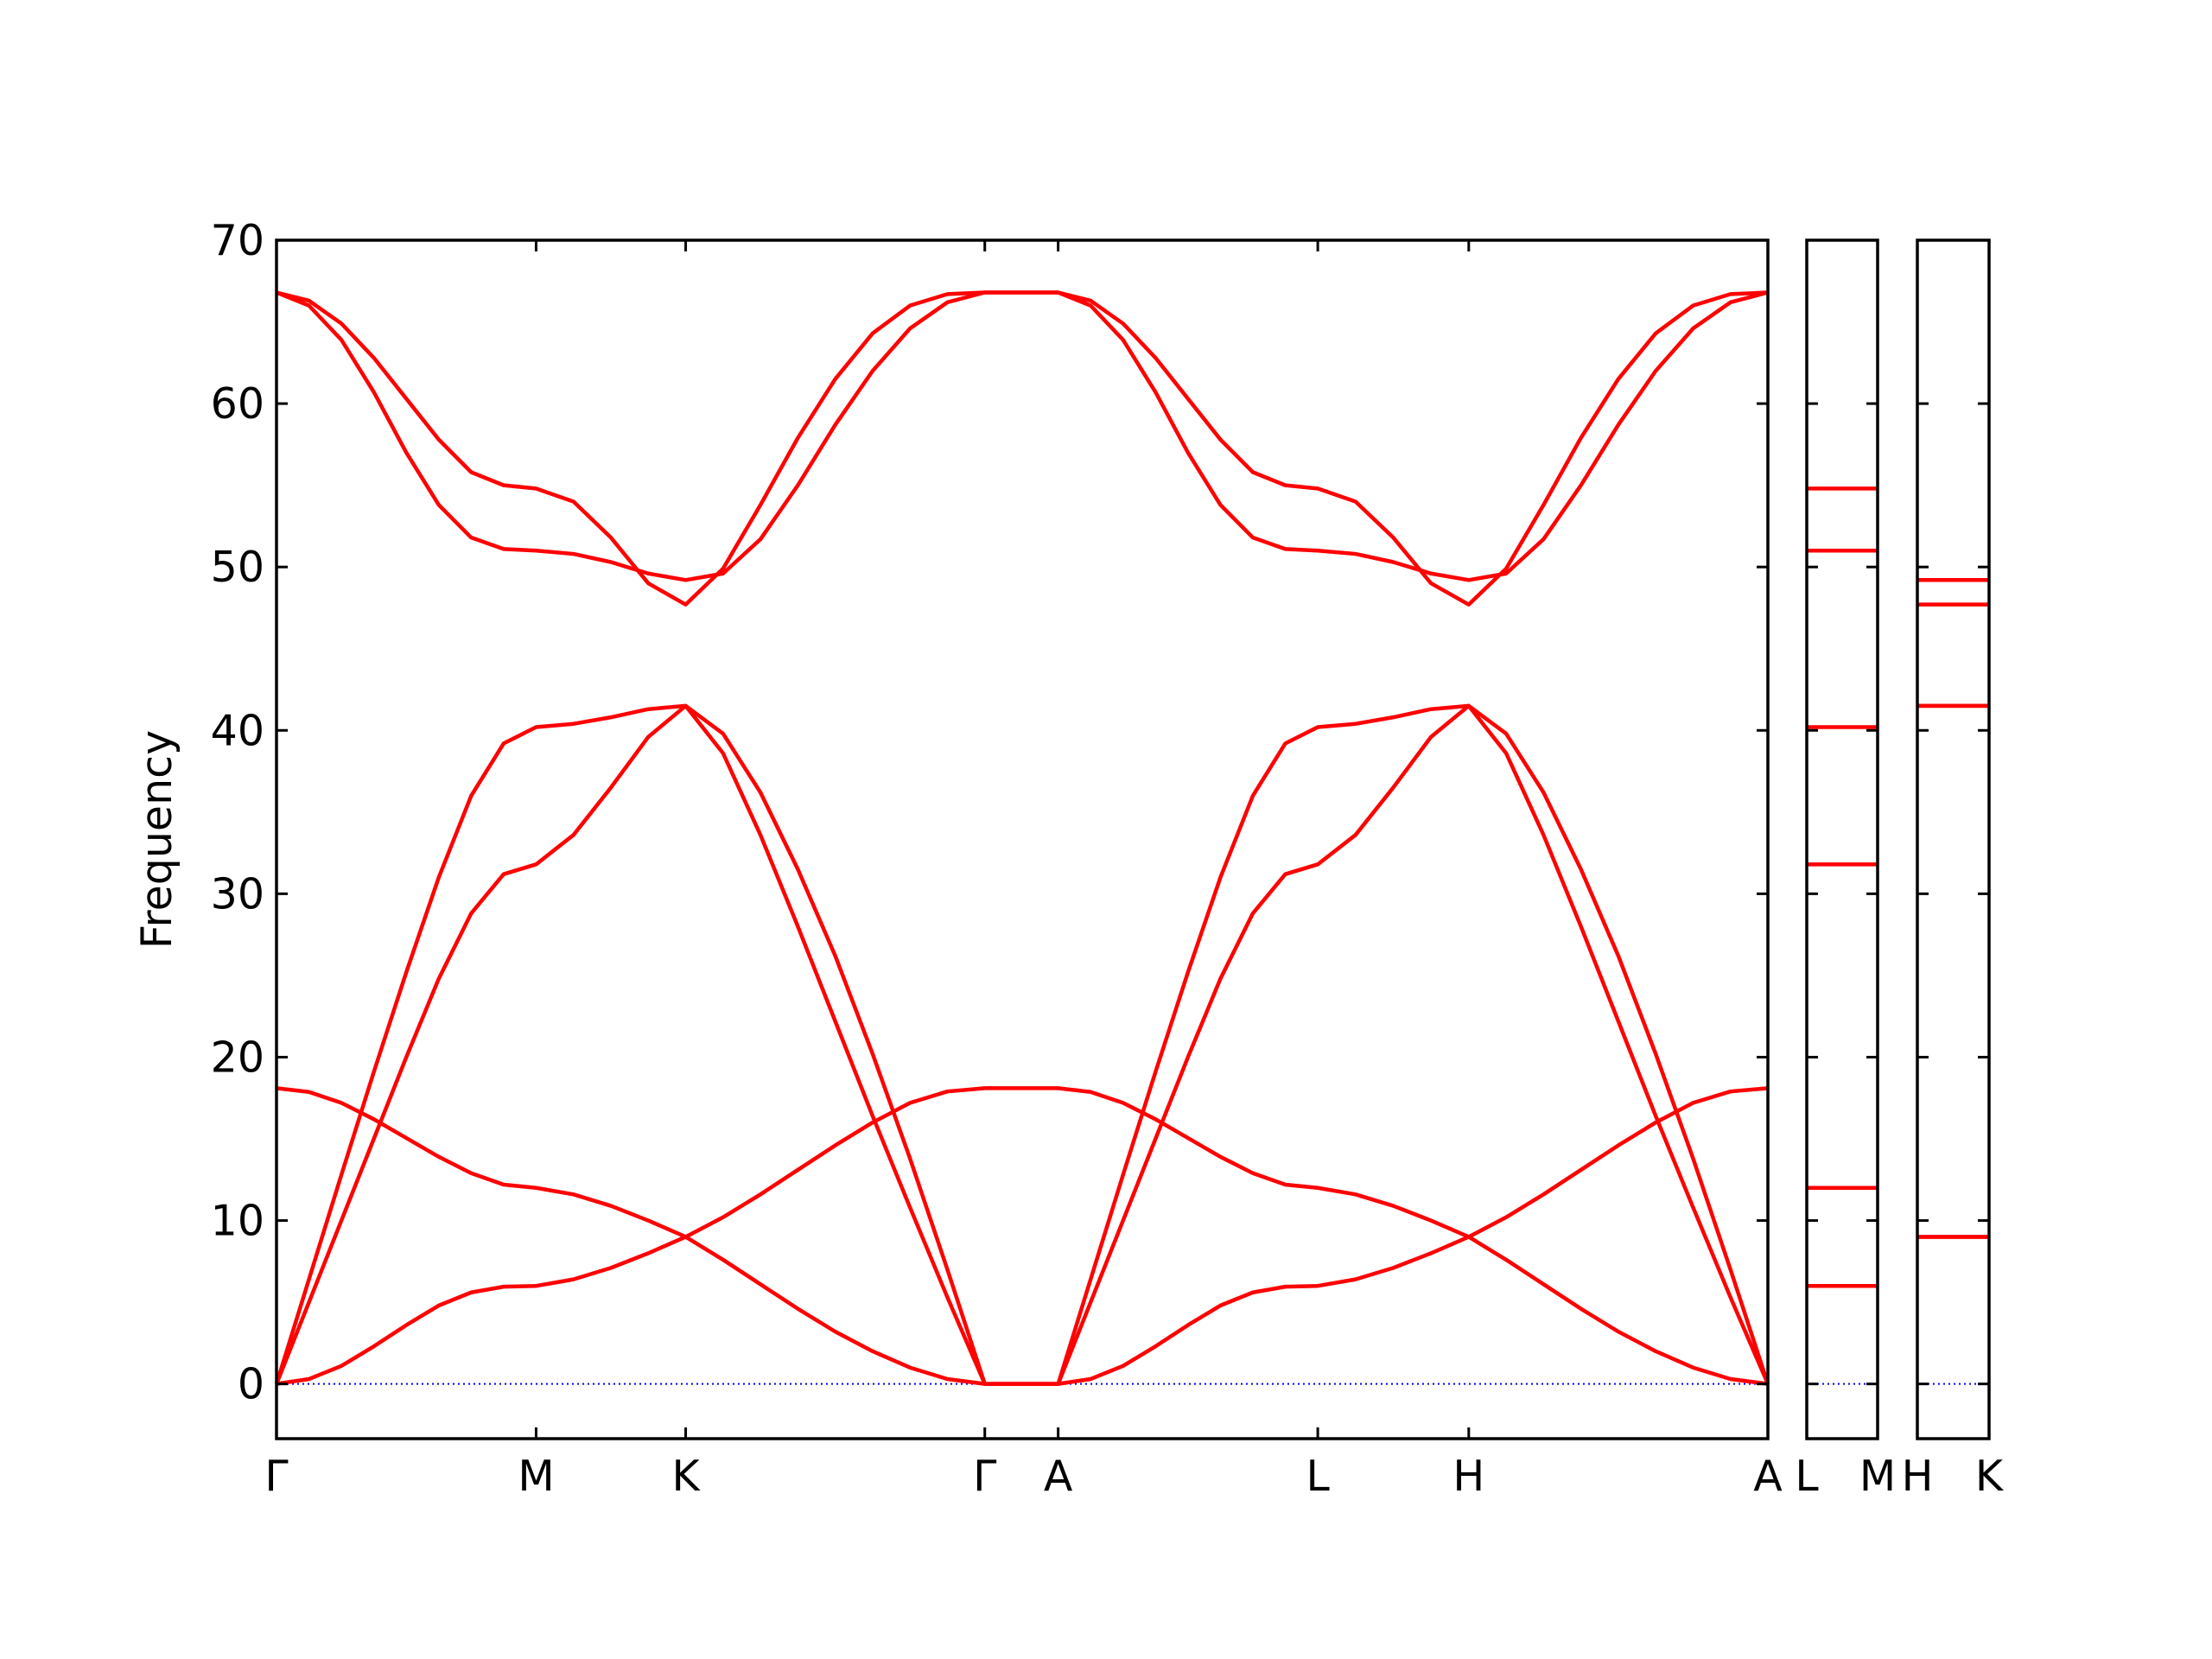  Describe the element at coordinates (156, 839) in the screenshot. I see `y-axis-label: Frequency` at that location.